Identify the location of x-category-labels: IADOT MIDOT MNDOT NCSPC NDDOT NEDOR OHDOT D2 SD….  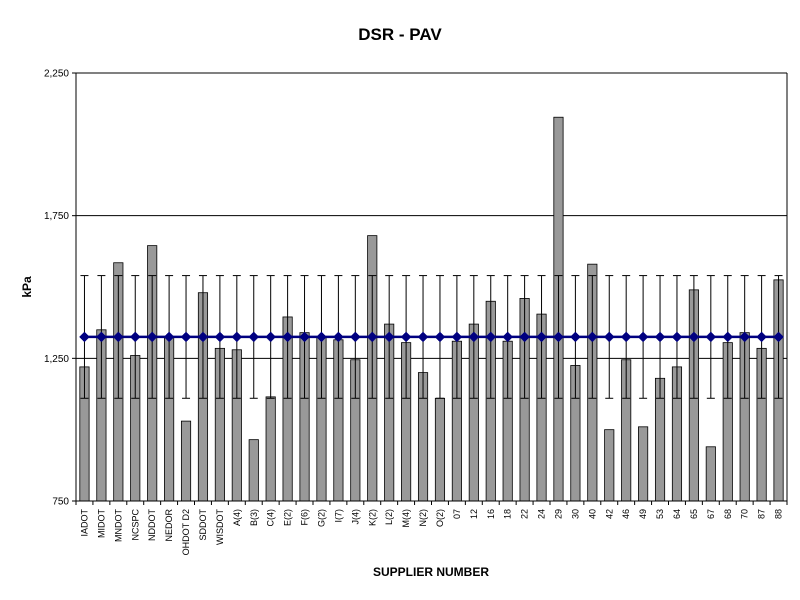
(431, 531).